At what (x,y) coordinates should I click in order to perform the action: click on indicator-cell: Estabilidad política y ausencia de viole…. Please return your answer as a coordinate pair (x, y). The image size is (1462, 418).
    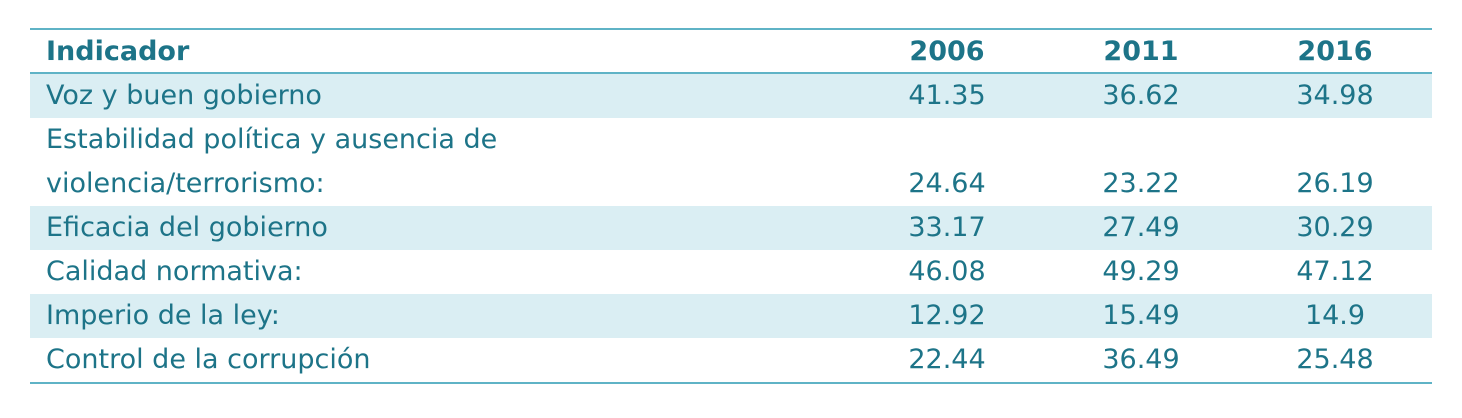
    Looking at the image, I should click on (440, 162).